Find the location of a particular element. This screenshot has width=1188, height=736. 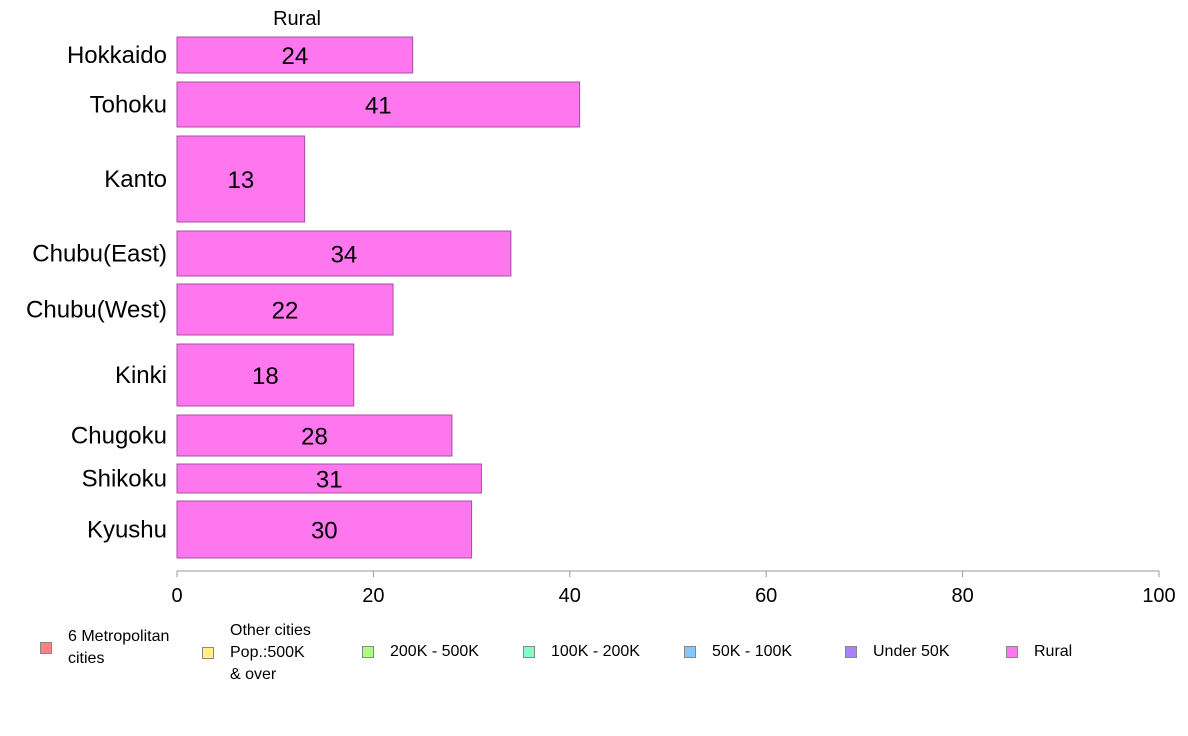

data-label: 30 is located at coordinates (324, 531).